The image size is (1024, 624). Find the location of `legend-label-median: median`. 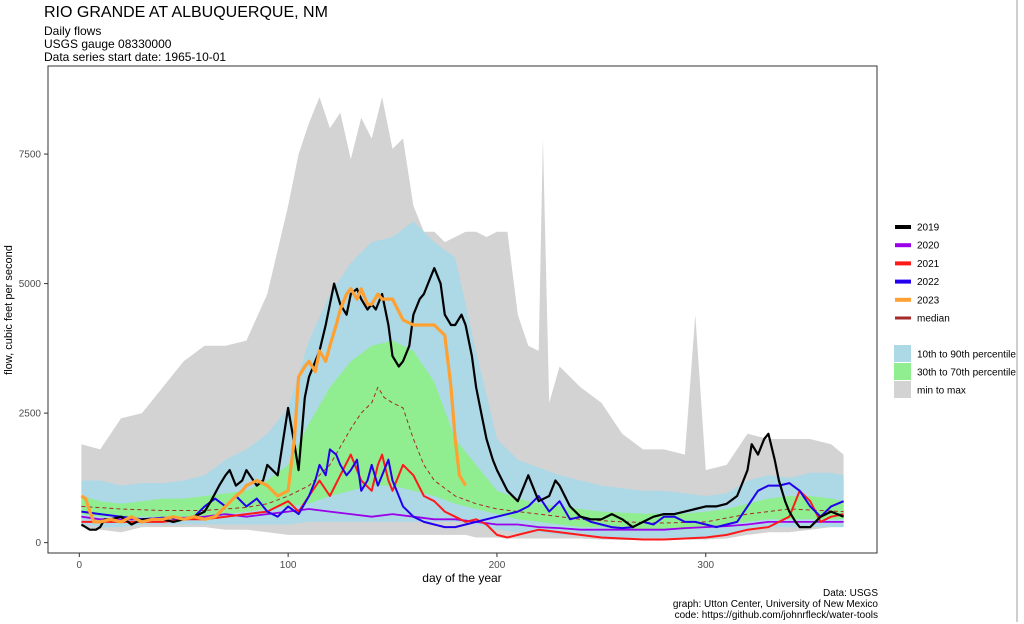

legend-label-median: median is located at coordinates (933, 319).